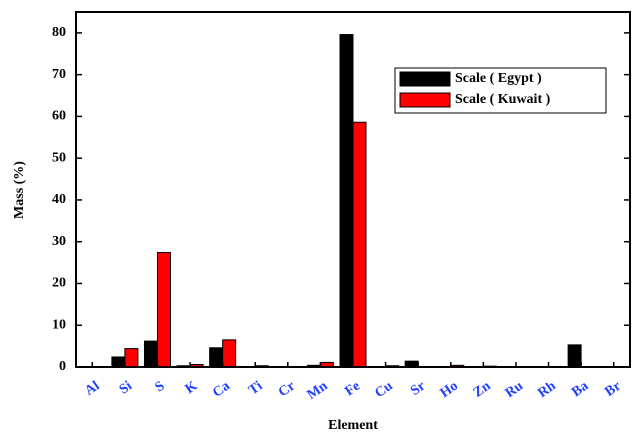  I want to click on x-tick-label: Mn, so click(318, 391).